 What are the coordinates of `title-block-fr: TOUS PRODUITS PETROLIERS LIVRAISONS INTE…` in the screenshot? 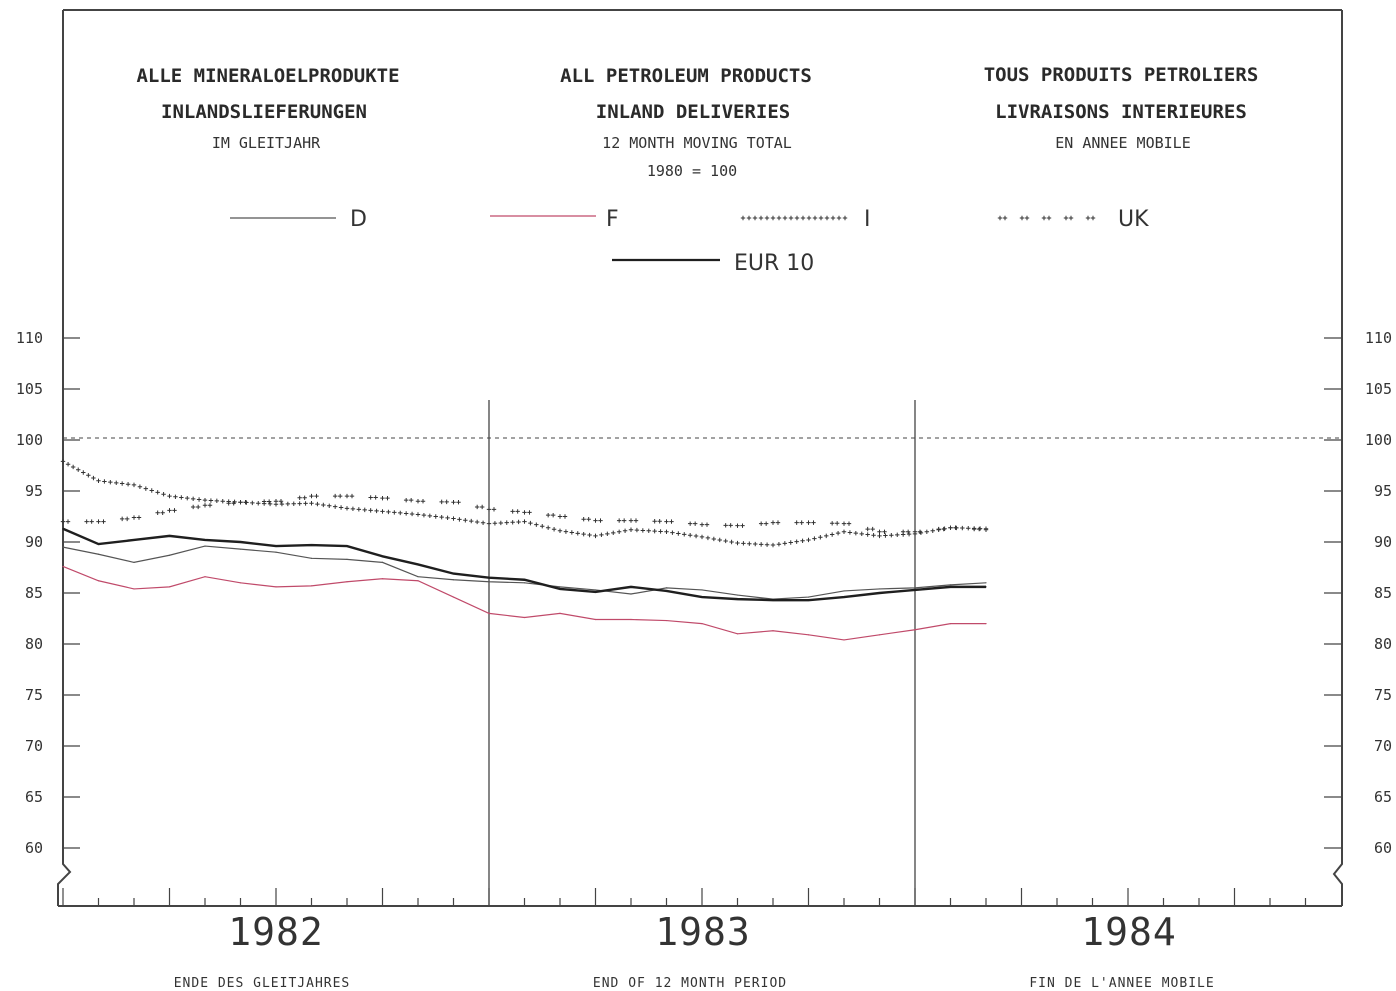 It's located at (1121, 108).